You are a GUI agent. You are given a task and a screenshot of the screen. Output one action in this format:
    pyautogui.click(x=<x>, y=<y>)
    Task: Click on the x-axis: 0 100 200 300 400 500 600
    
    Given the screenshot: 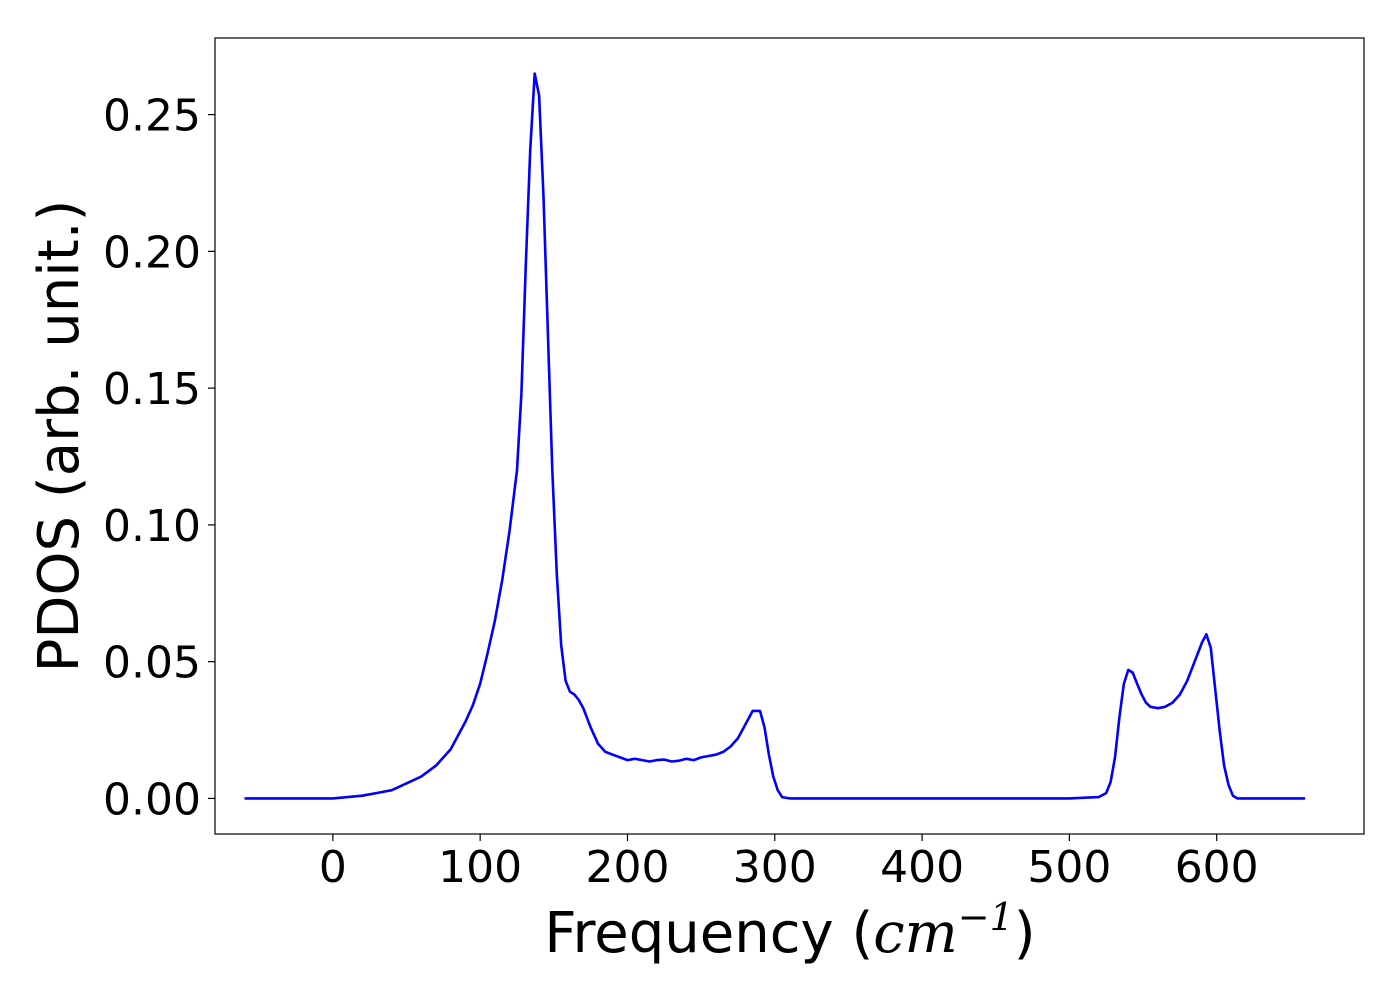 What is the action you would take?
    pyautogui.click(x=789, y=863)
    